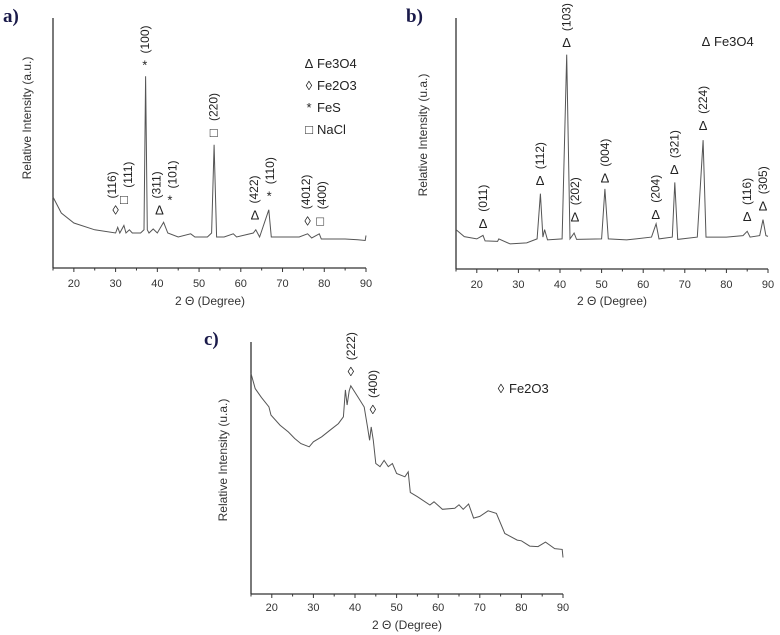 The height and width of the screenshot is (635, 780). What do you see at coordinates (351, 346) in the screenshot?
I see `peak-label: (222)` at bounding box center [351, 346].